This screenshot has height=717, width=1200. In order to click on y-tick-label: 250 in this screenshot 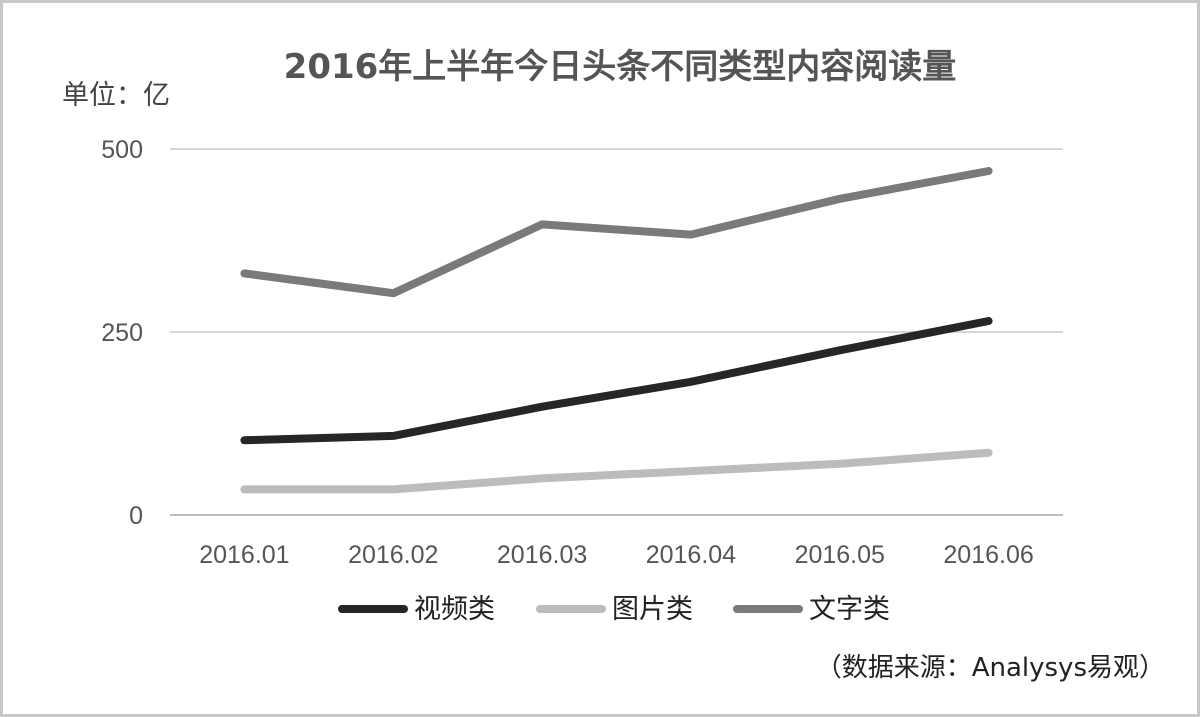, I will do `click(122, 333)`.